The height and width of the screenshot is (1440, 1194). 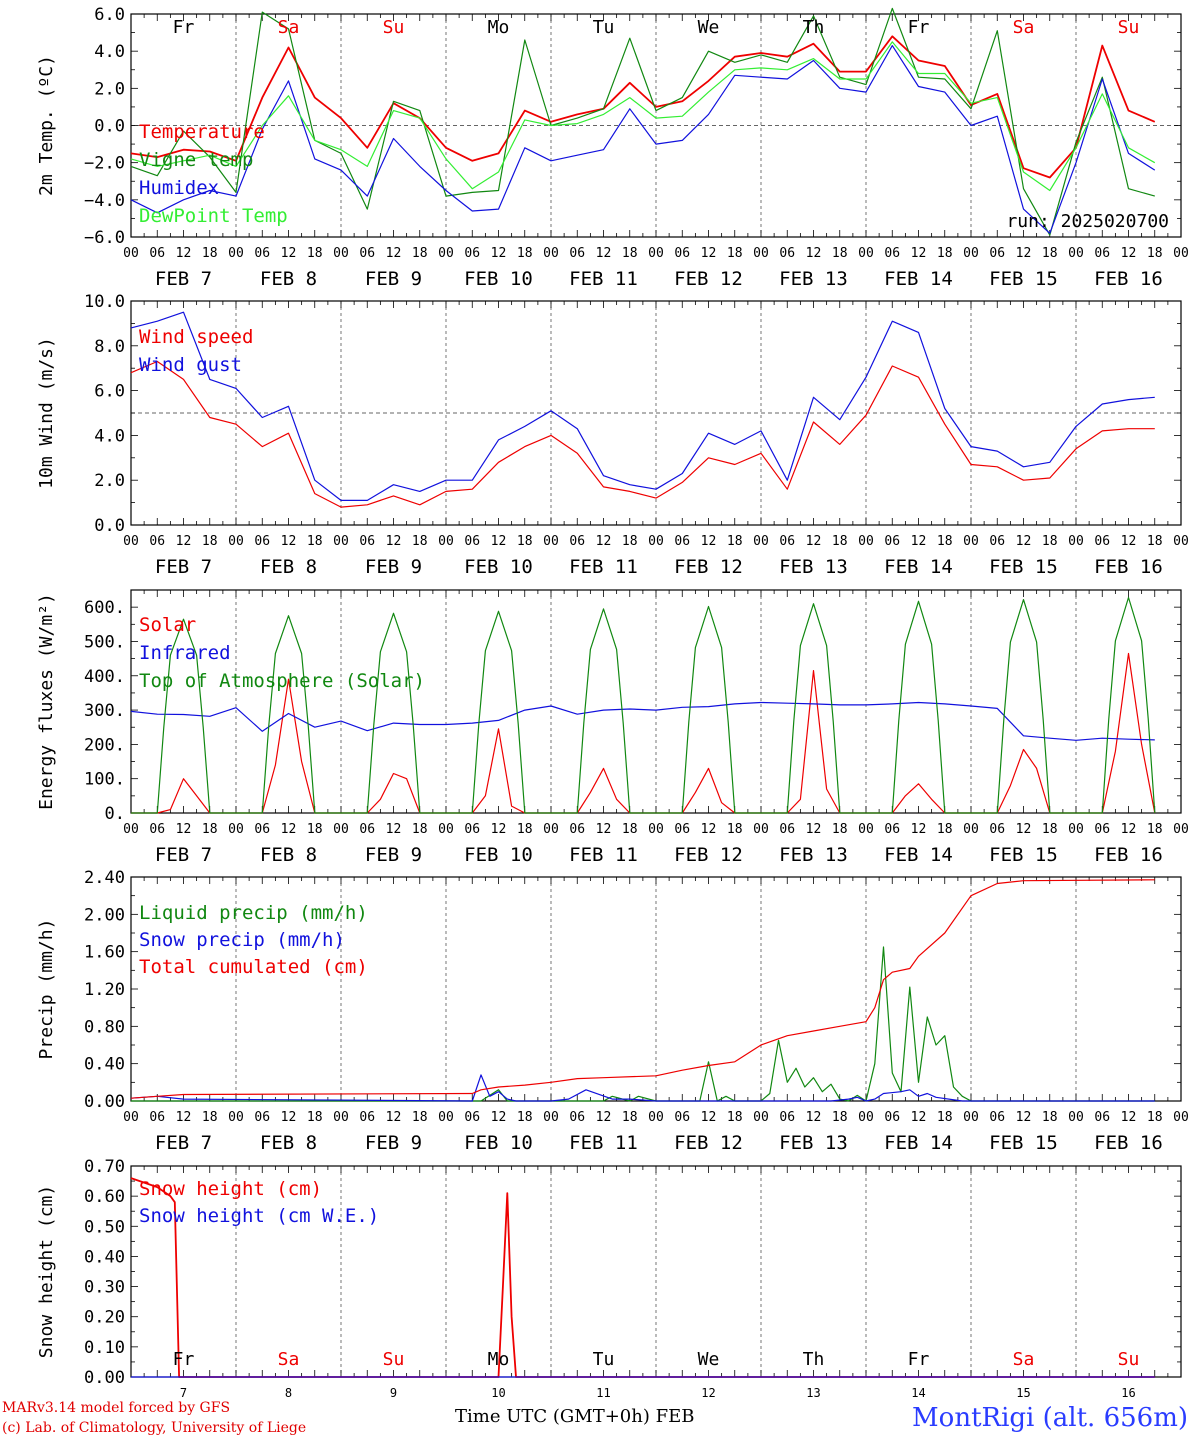 What do you see at coordinates (46, 413) in the screenshot?
I see `wind-y-axis-label: 10m Wind (m/s)` at bounding box center [46, 413].